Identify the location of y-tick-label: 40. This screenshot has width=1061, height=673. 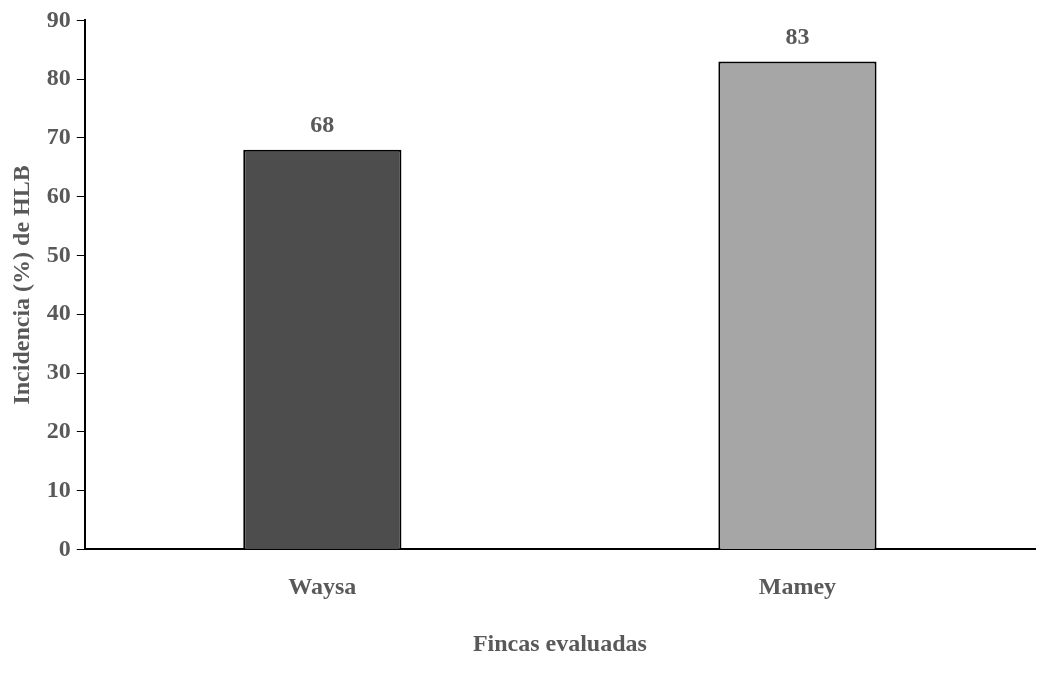
(58, 312).